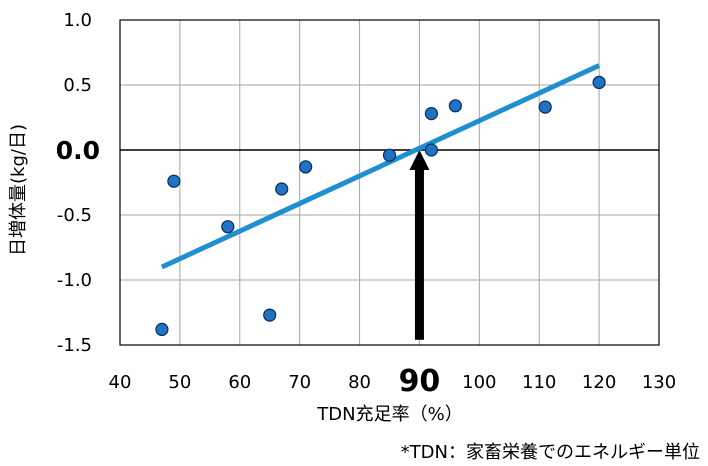 This screenshot has height=466, width=708. What do you see at coordinates (239, 382) in the screenshot?
I see `x-tick-label: 60` at bounding box center [239, 382].